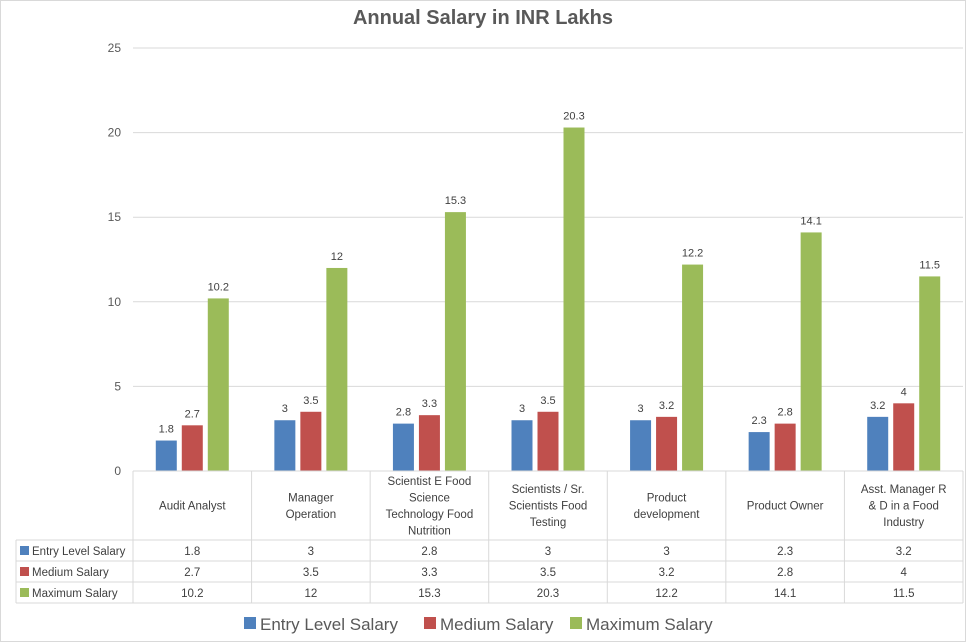 Image resolution: width=966 pixels, height=642 pixels. Describe the element at coordinates (758, 421) in the screenshot. I see `data-label: 2.3` at that location.